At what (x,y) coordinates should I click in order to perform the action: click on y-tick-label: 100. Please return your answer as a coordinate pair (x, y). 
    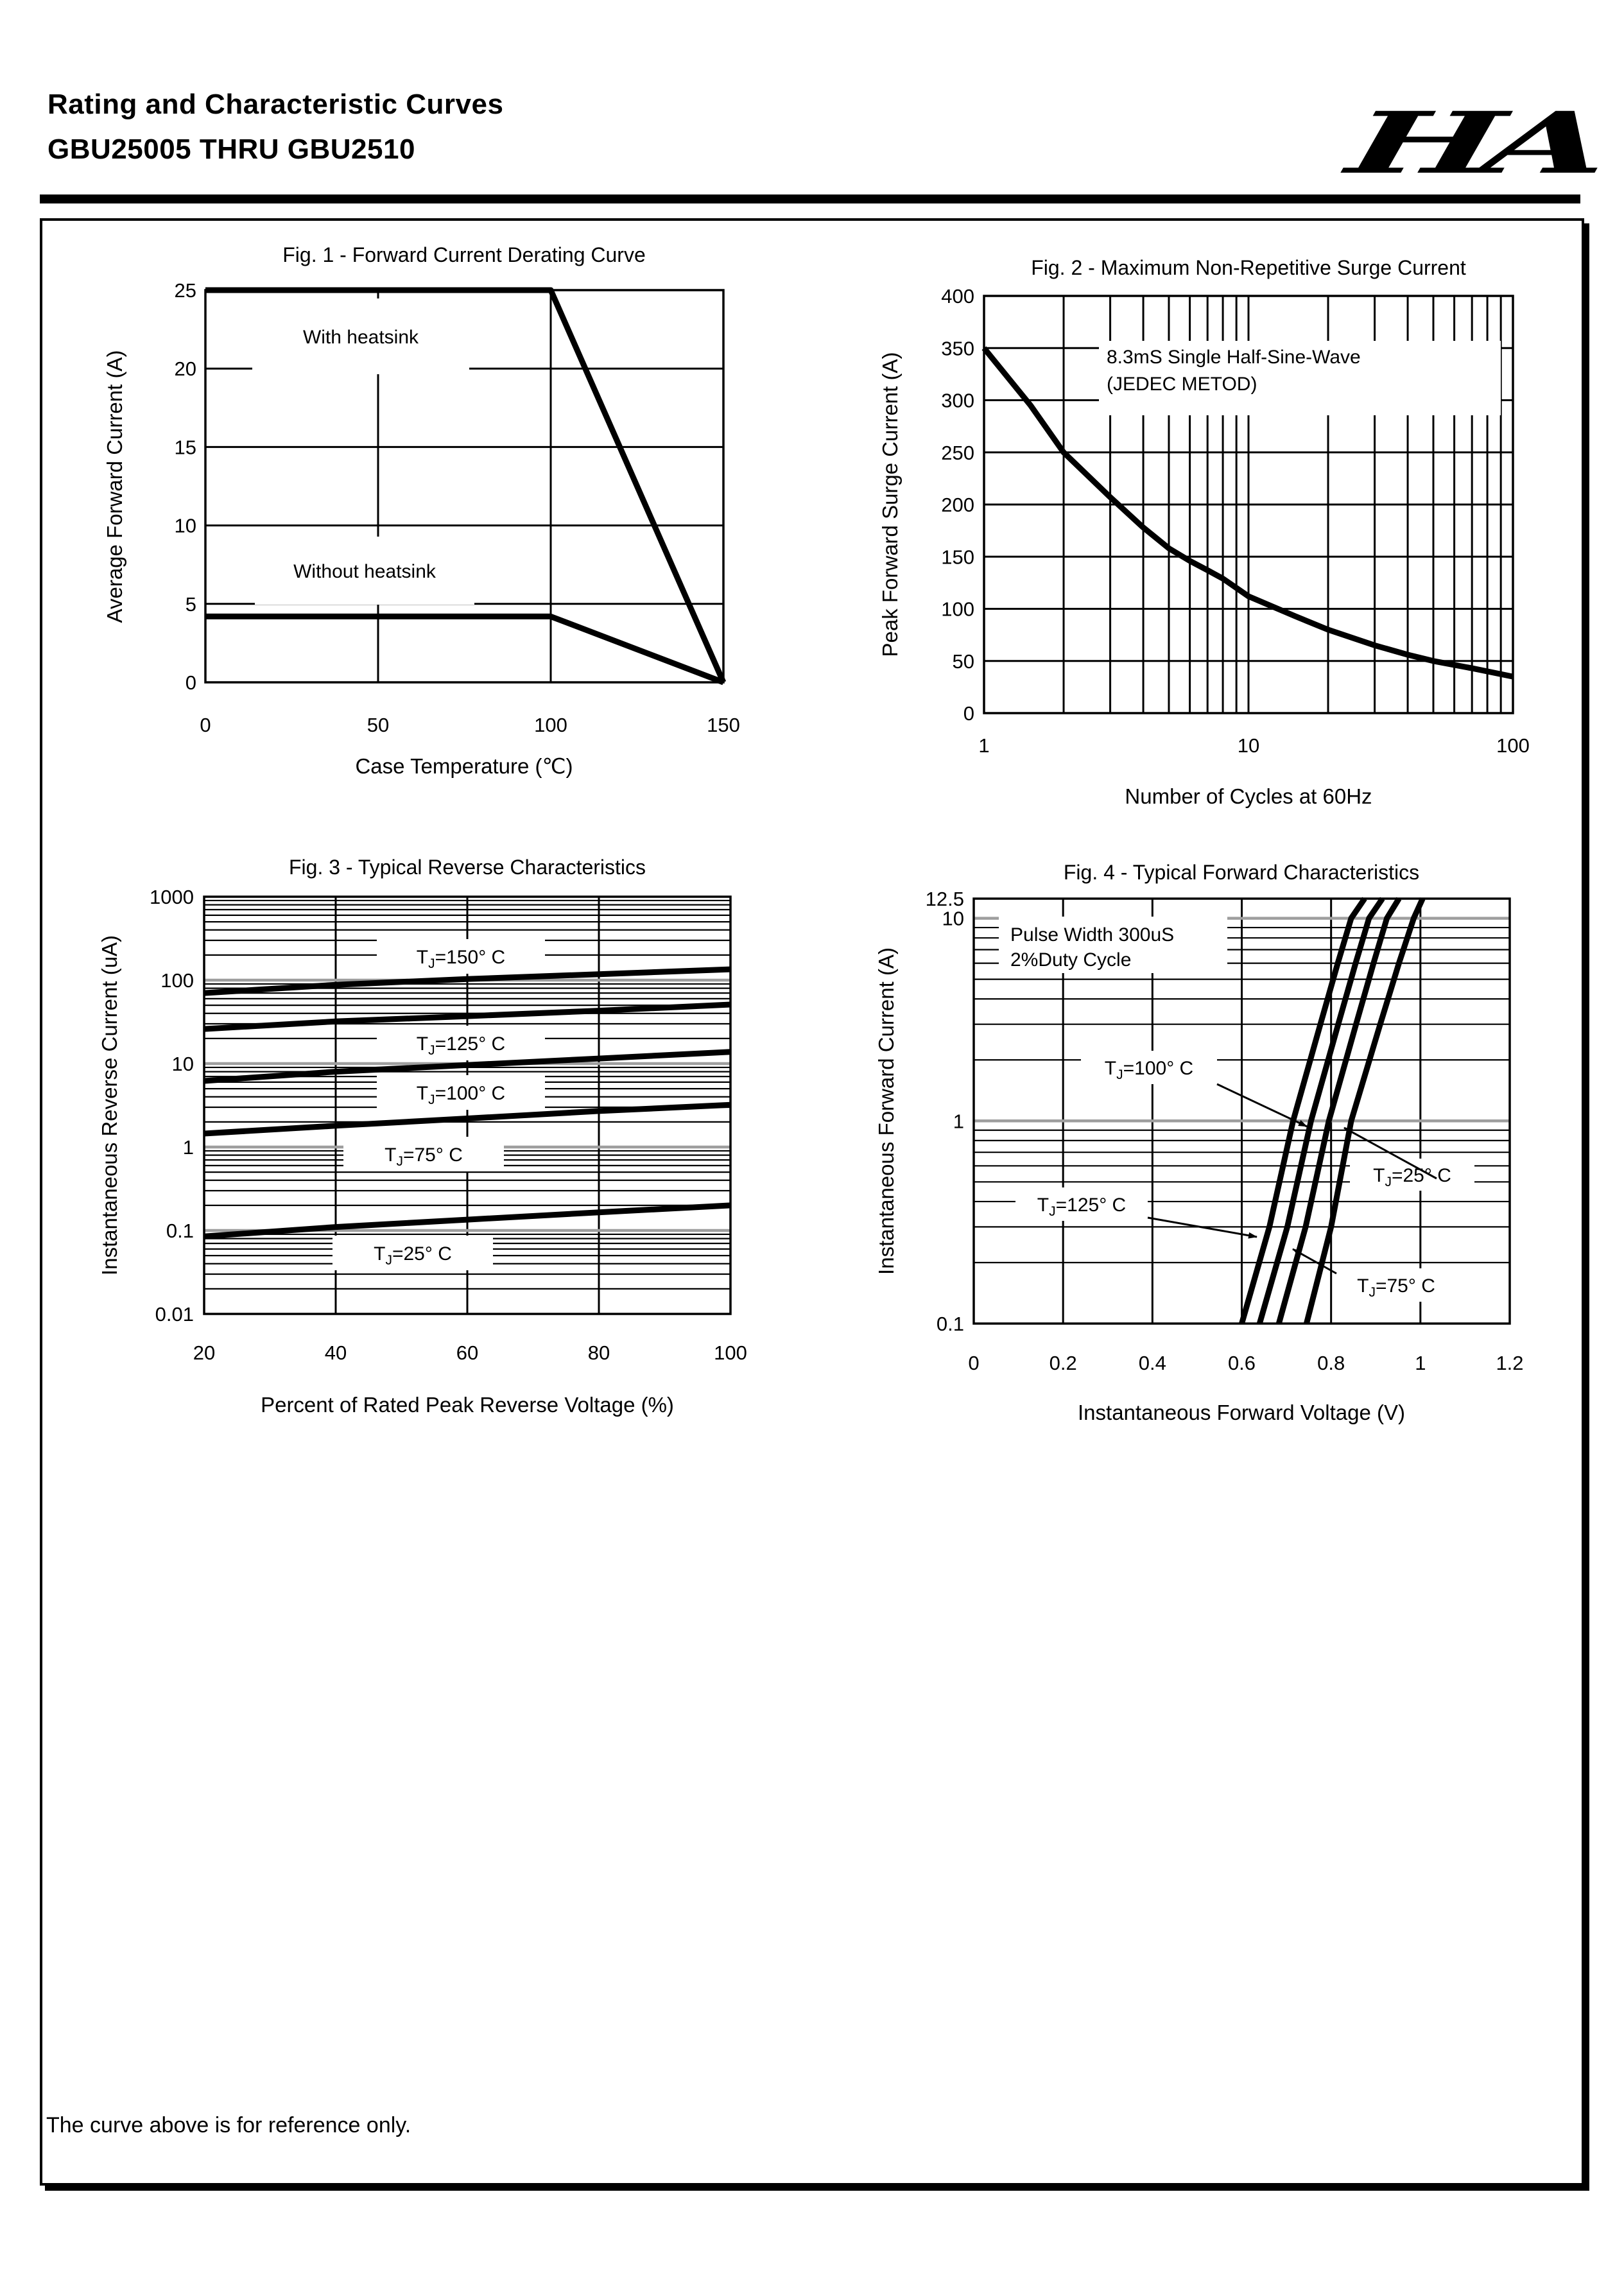
    Looking at the image, I should click on (177, 980).